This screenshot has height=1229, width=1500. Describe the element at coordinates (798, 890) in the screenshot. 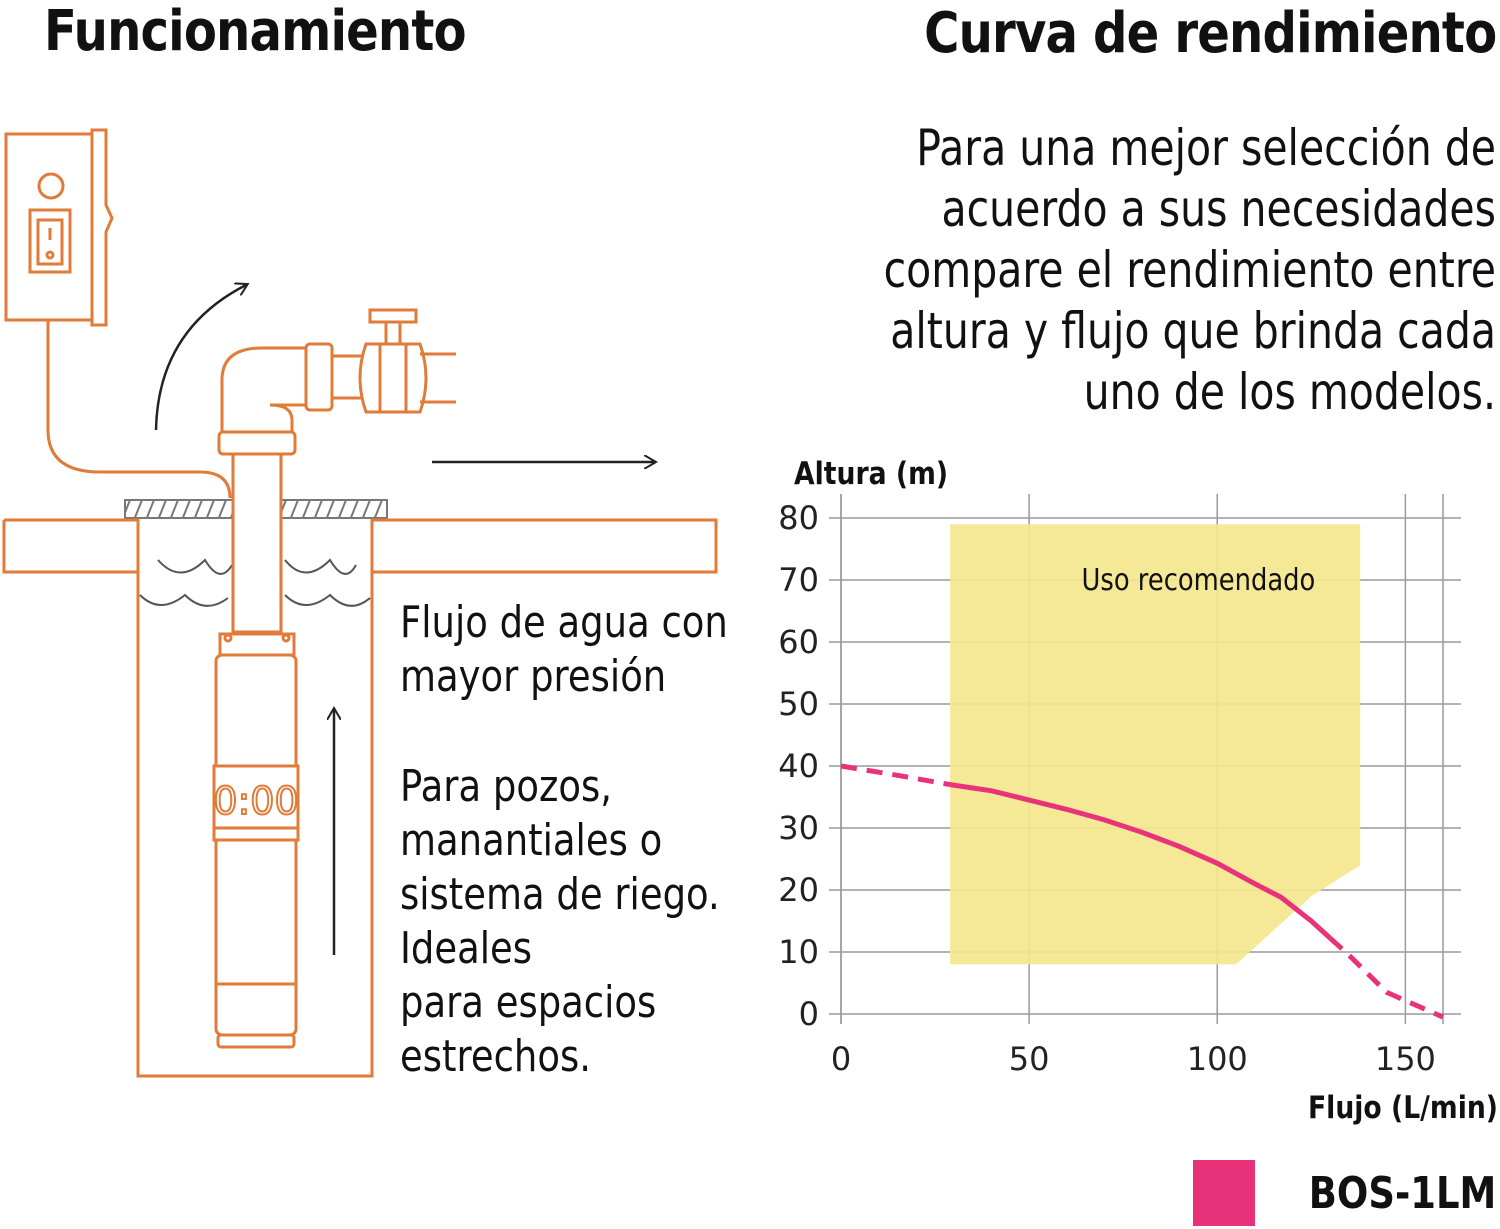

I see `y-tick-label: 20` at that location.